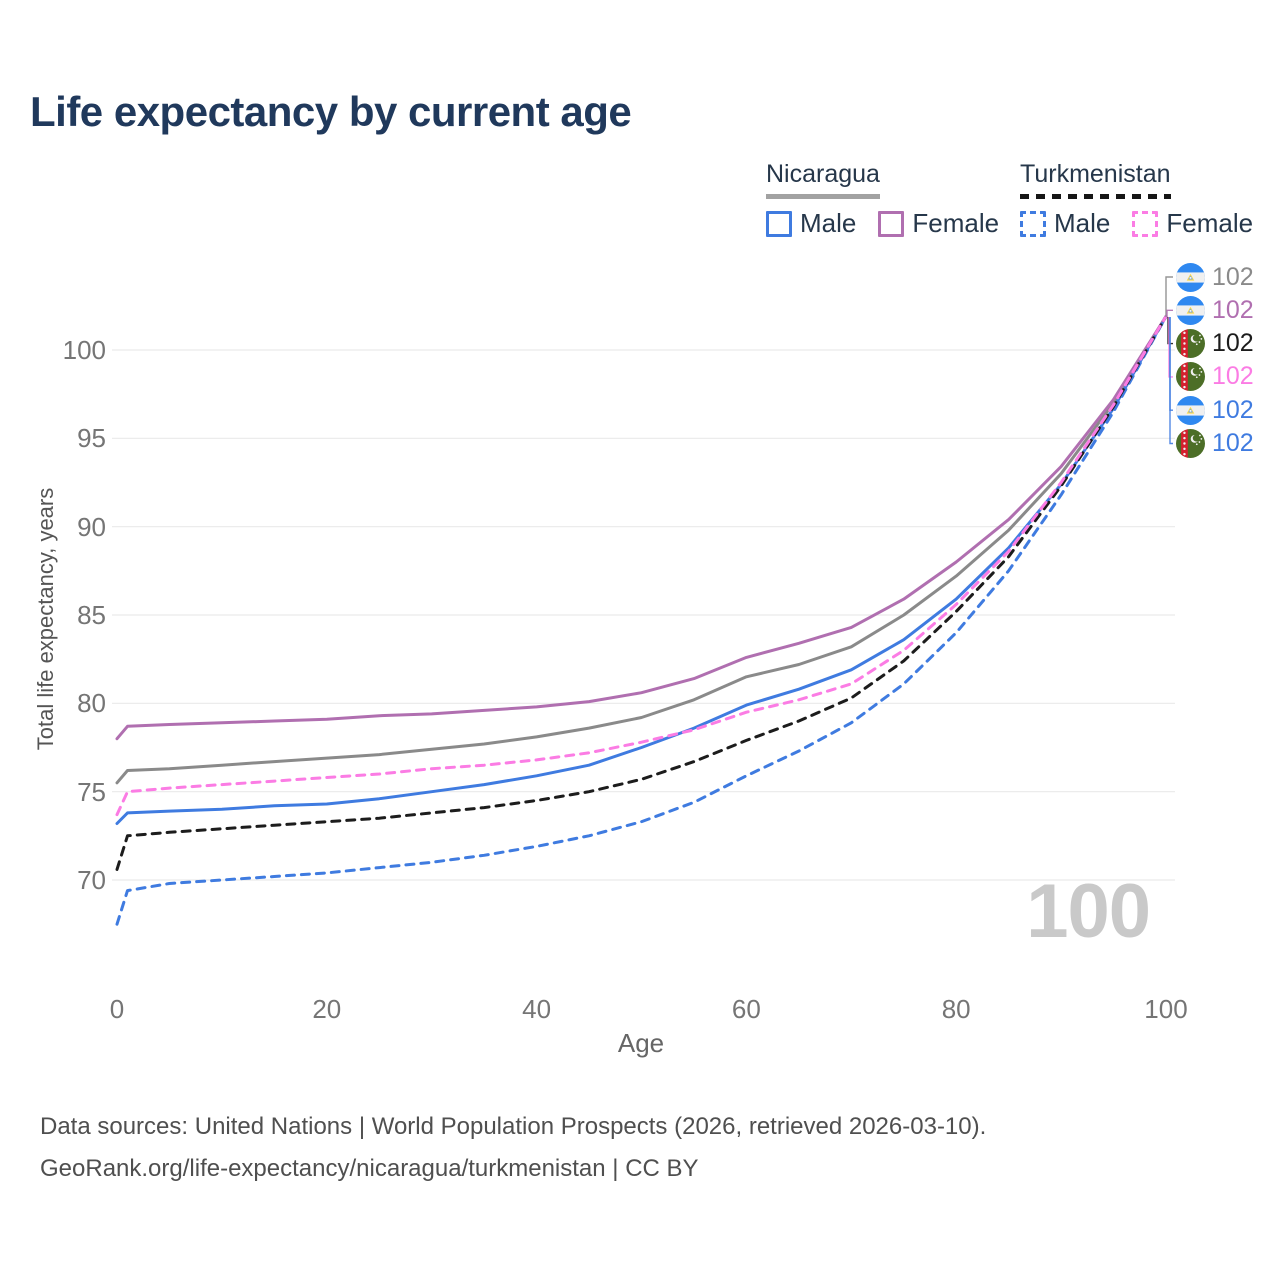  I want to click on x-tick-label-20: 20, so click(327, 1009).